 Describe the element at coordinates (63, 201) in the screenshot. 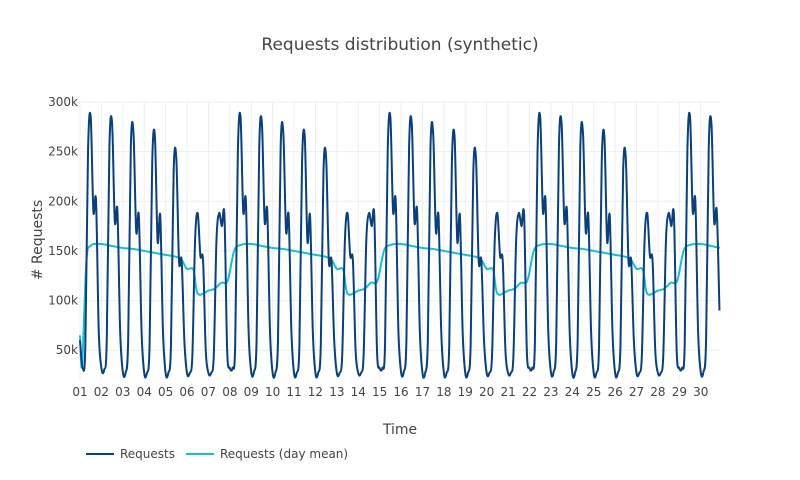

I see `y-tick-label: 200k` at that location.